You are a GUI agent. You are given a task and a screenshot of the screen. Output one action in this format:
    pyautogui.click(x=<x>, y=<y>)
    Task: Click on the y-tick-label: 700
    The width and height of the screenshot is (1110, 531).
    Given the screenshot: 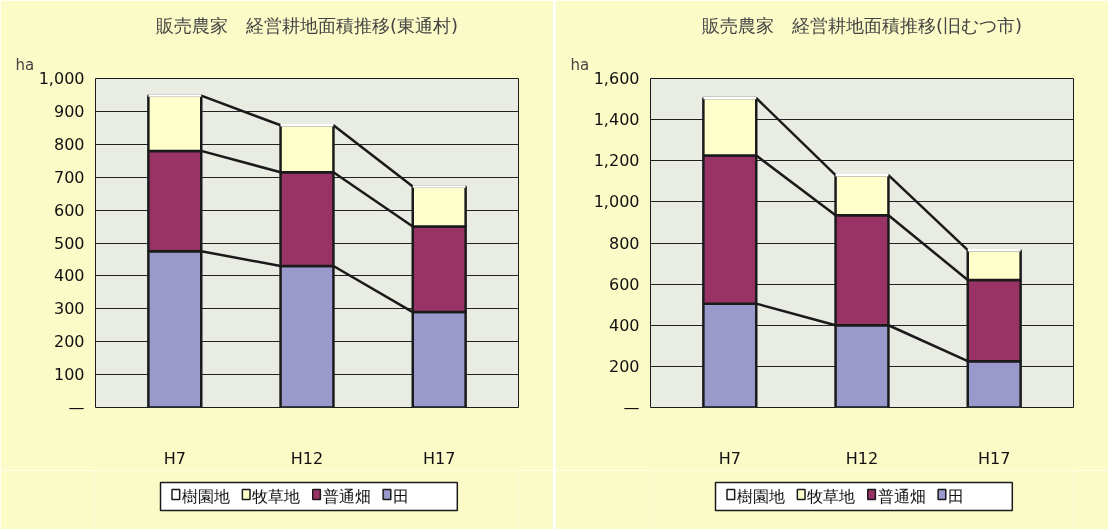 What is the action you would take?
    pyautogui.click(x=69, y=177)
    